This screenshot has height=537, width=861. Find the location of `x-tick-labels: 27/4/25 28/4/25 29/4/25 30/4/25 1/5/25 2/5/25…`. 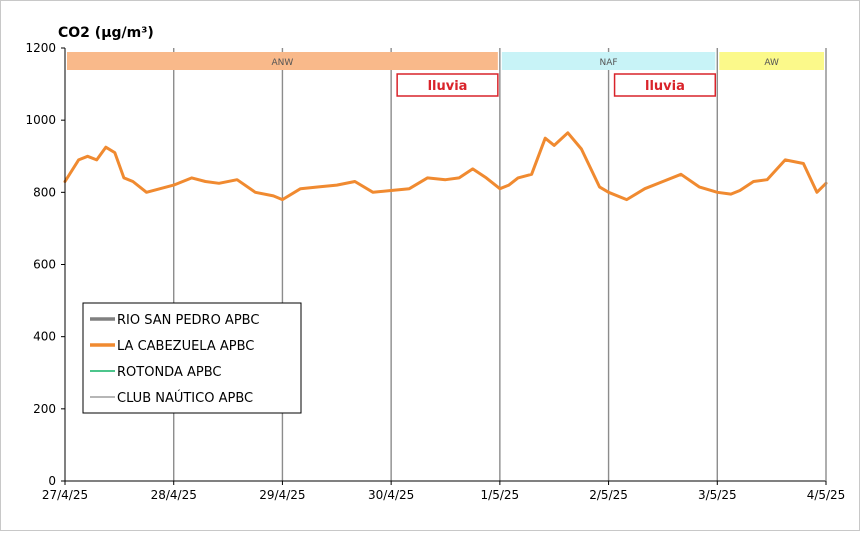

x-tick-labels: 27/4/25 28/4/25 29/4/25 30/4/25 1/5/25 2/5/25… is located at coordinates (443, 491).